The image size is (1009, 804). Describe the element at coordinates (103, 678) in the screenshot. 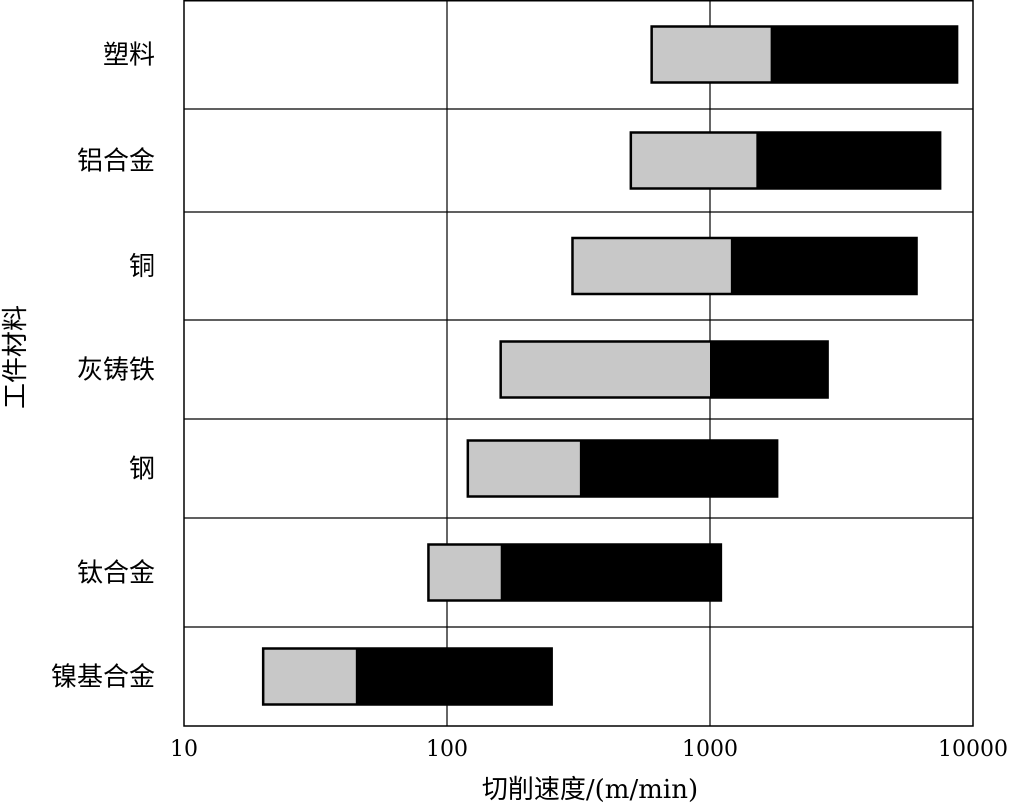

I see `category-label: 镍基合金` at that location.